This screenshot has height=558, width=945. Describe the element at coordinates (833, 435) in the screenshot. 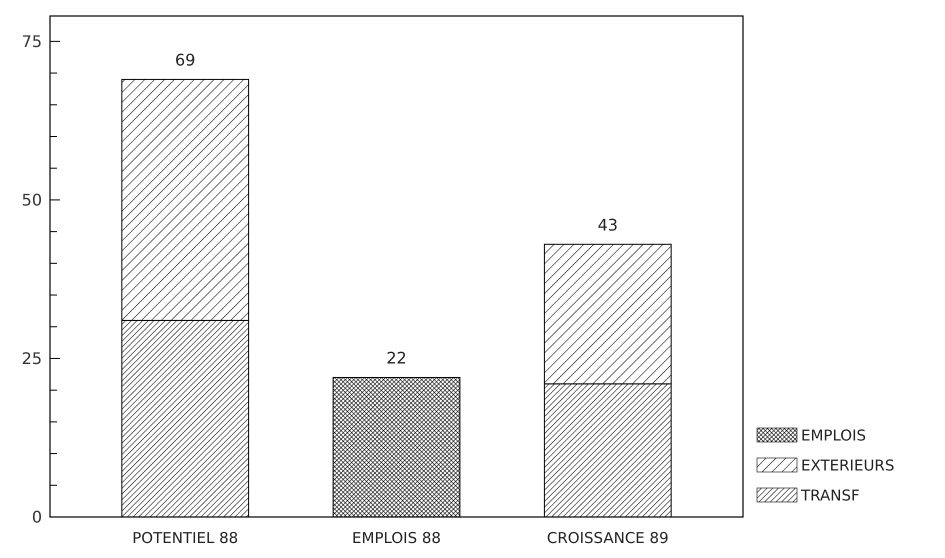

I see `legend-label: EMPLOIS` at that location.